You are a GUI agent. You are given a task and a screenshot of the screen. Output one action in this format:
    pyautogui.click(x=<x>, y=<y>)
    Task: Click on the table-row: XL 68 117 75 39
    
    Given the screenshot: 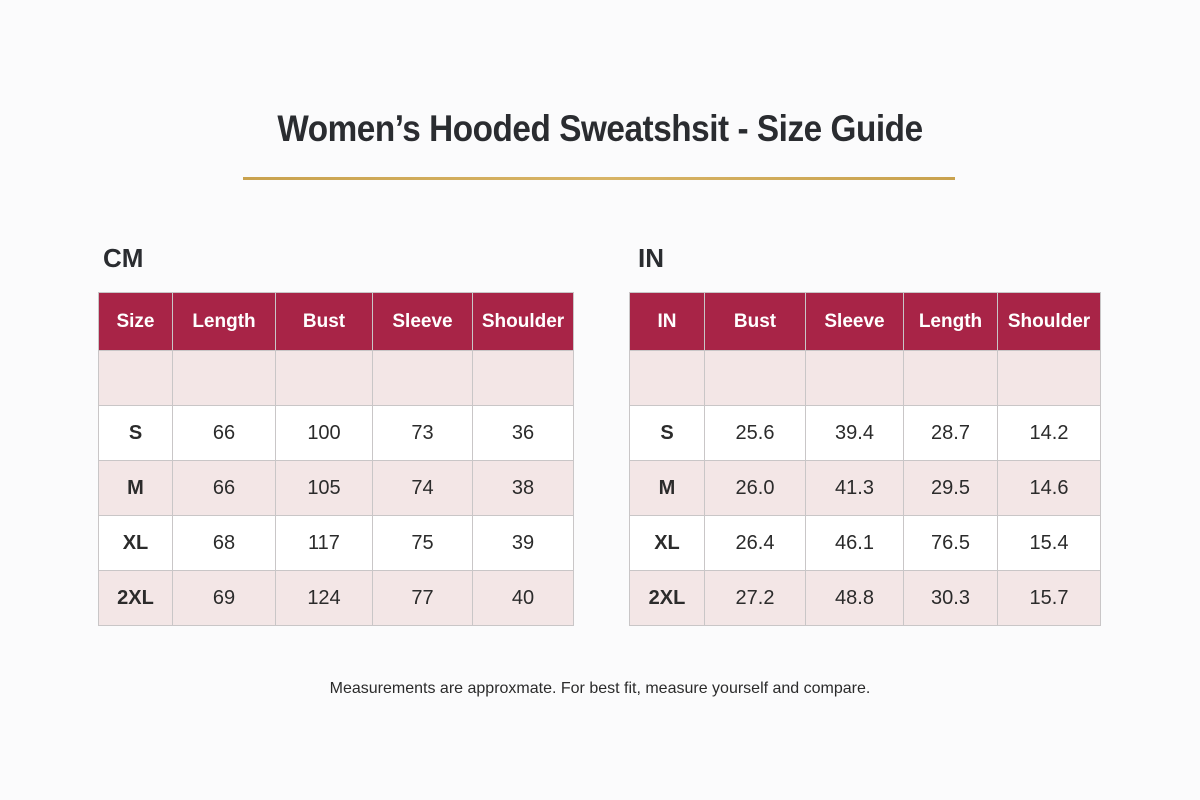 What is the action you would take?
    pyautogui.click(x=336, y=543)
    